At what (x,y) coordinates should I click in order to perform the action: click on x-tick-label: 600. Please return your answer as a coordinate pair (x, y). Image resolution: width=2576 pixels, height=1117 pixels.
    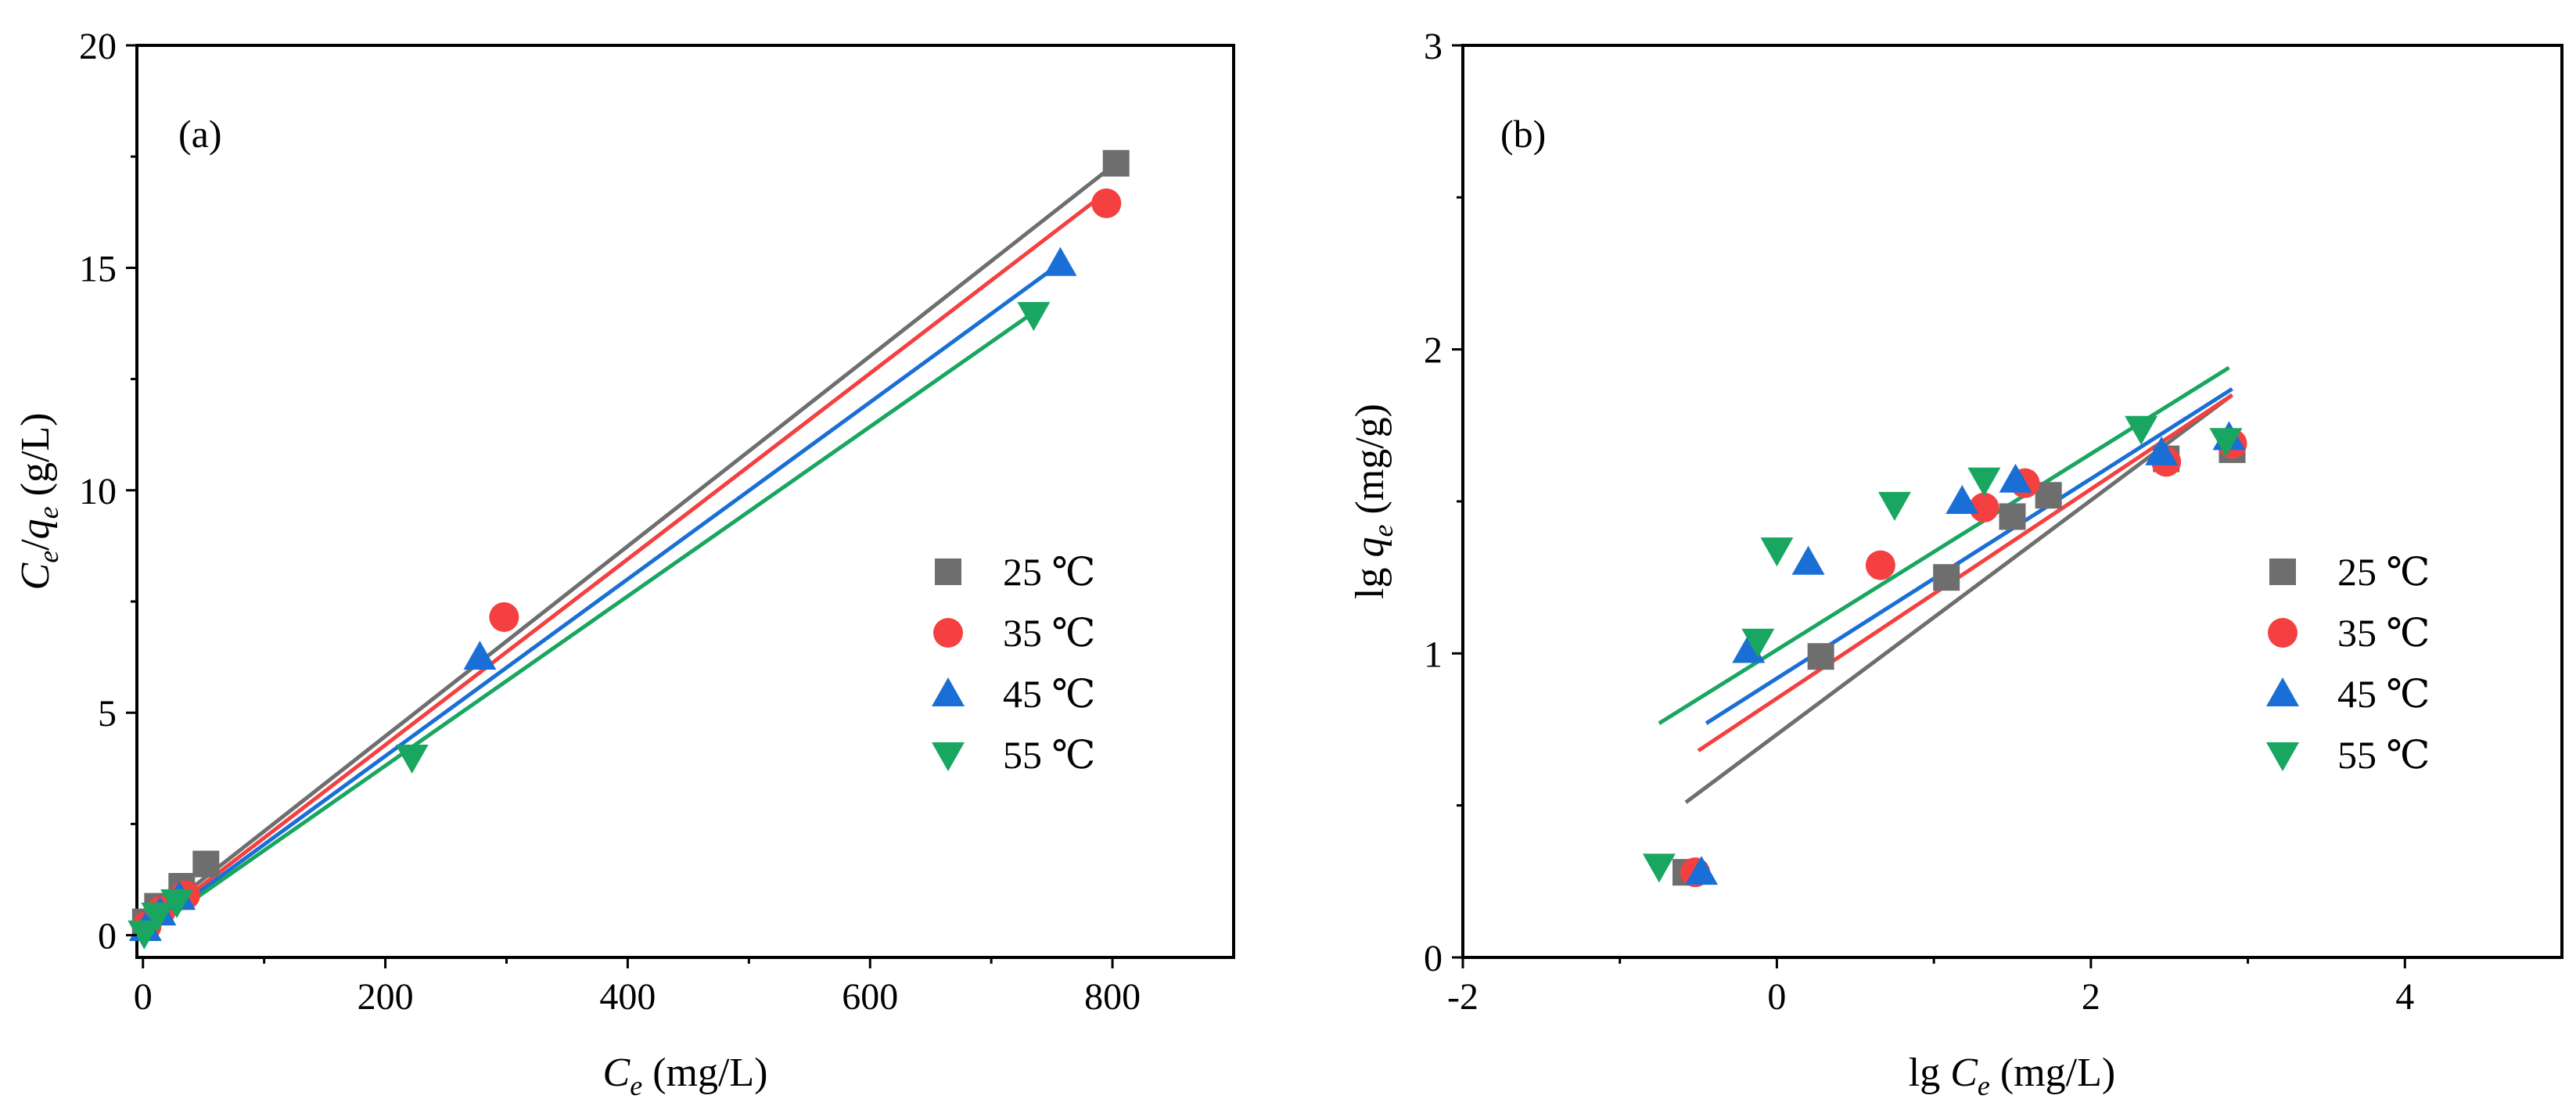
    Looking at the image, I should click on (870, 997).